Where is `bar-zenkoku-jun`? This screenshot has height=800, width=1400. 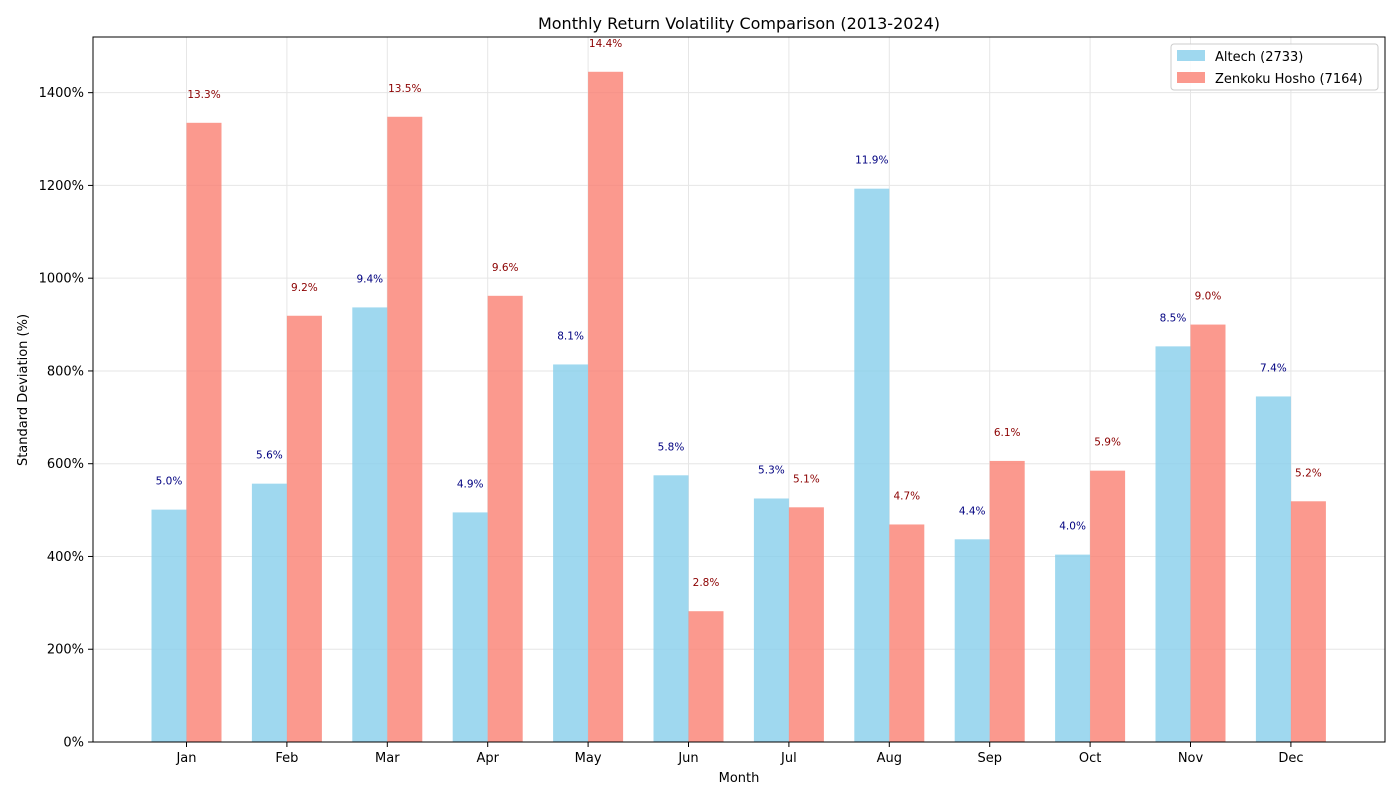 bar-zenkoku-jun is located at coordinates (706, 676).